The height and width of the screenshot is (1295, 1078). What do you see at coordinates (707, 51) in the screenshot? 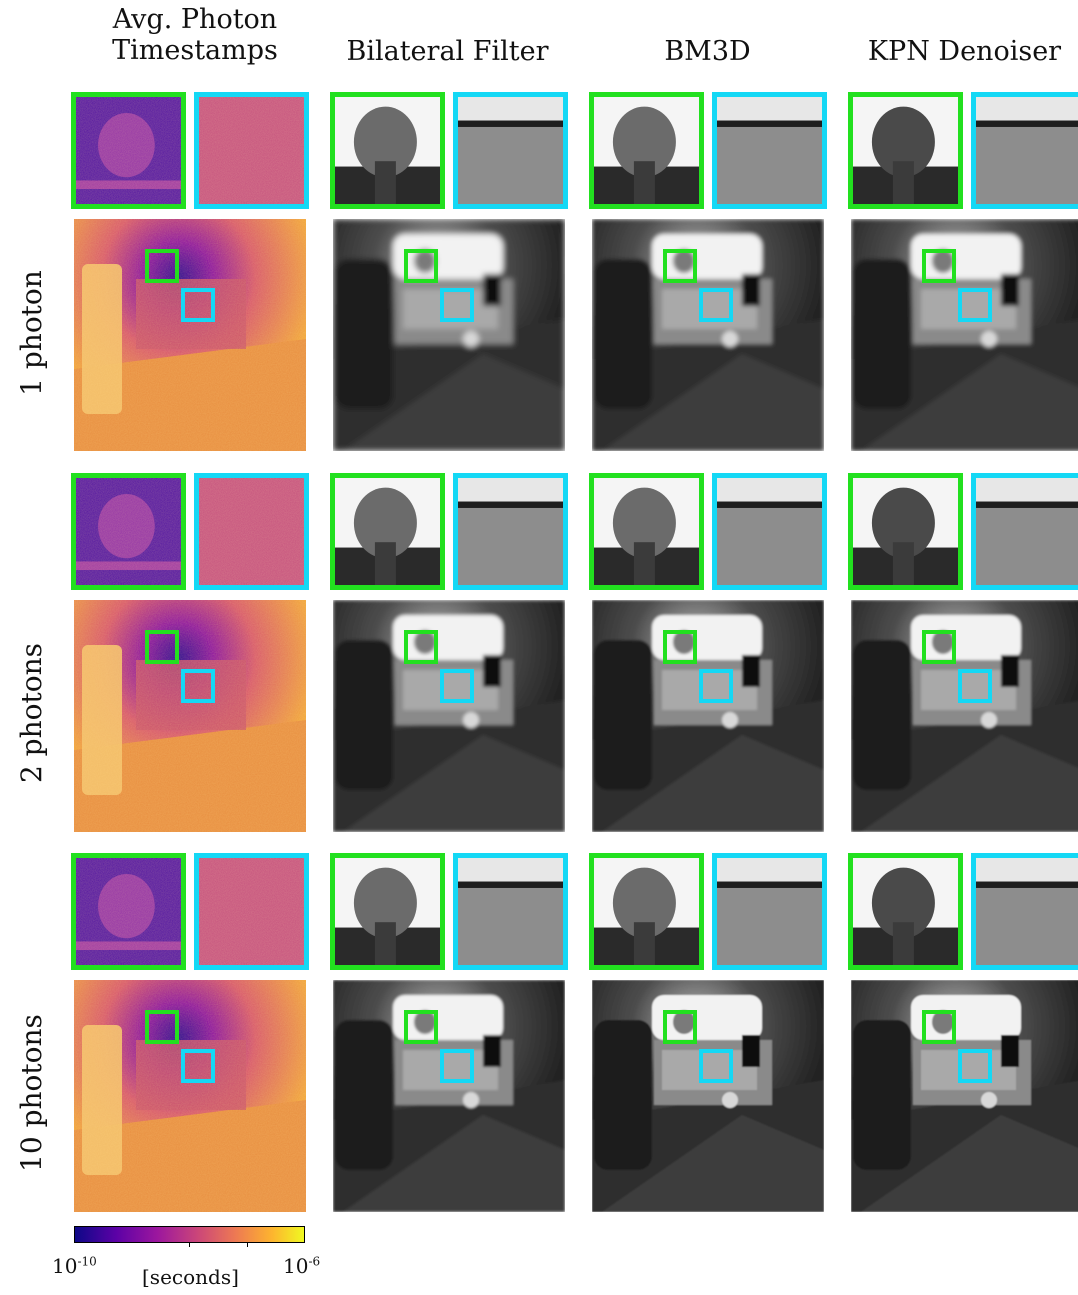
I see `header-bm3d: BM3D` at bounding box center [707, 51].